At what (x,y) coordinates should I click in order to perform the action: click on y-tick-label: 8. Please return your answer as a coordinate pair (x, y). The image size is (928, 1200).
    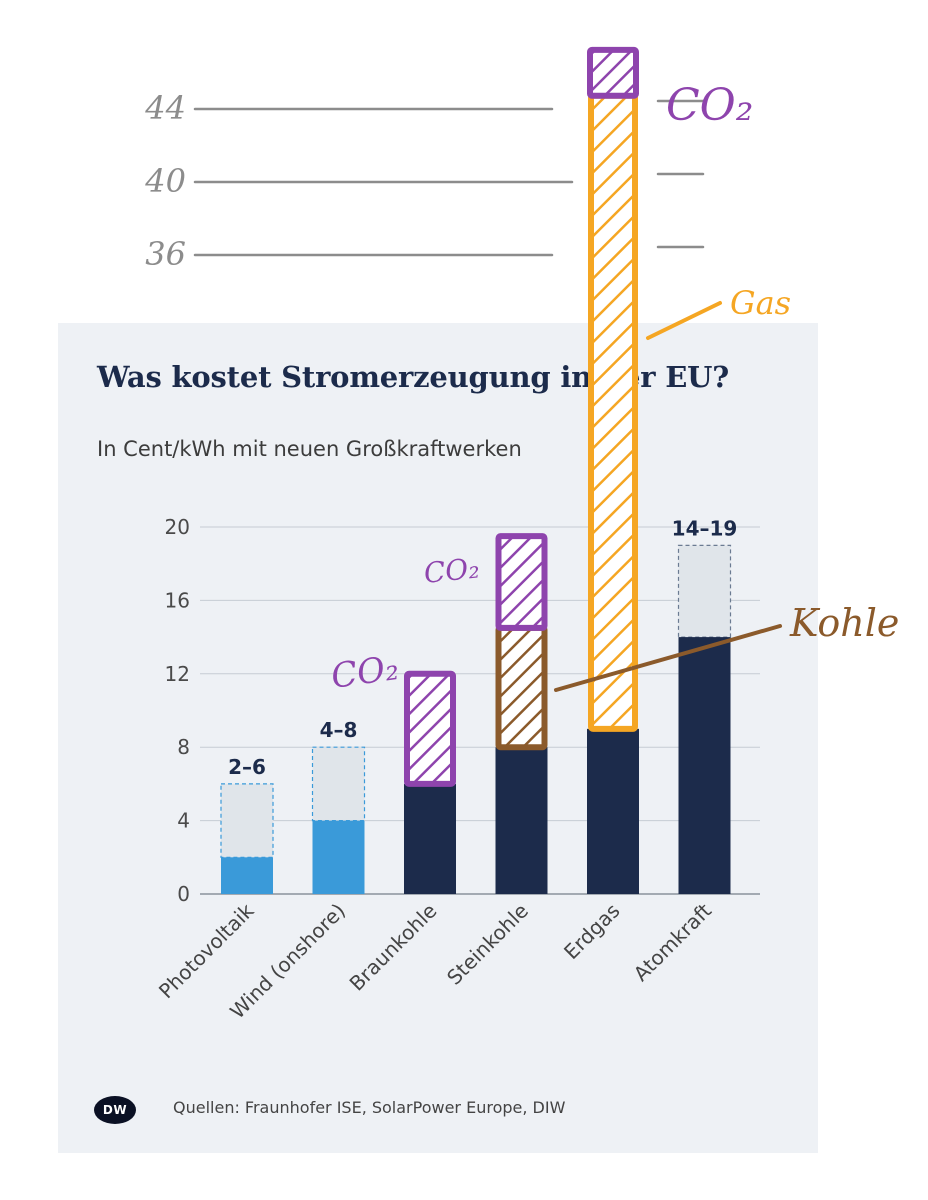
    Looking at the image, I should click on (183, 747).